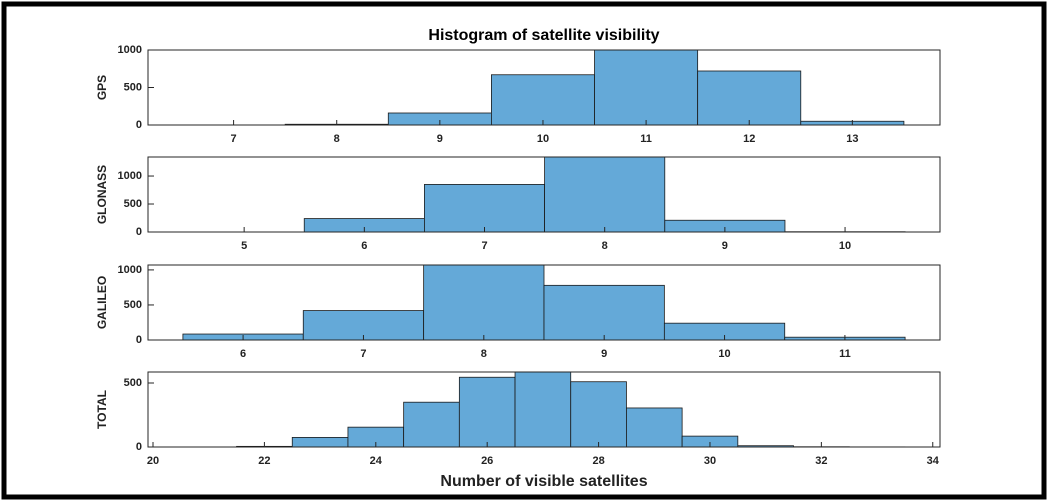 The image size is (1048, 501). Describe the element at coordinates (821, 461) in the screenshot. I see `x-tick-label: 32` at that location.